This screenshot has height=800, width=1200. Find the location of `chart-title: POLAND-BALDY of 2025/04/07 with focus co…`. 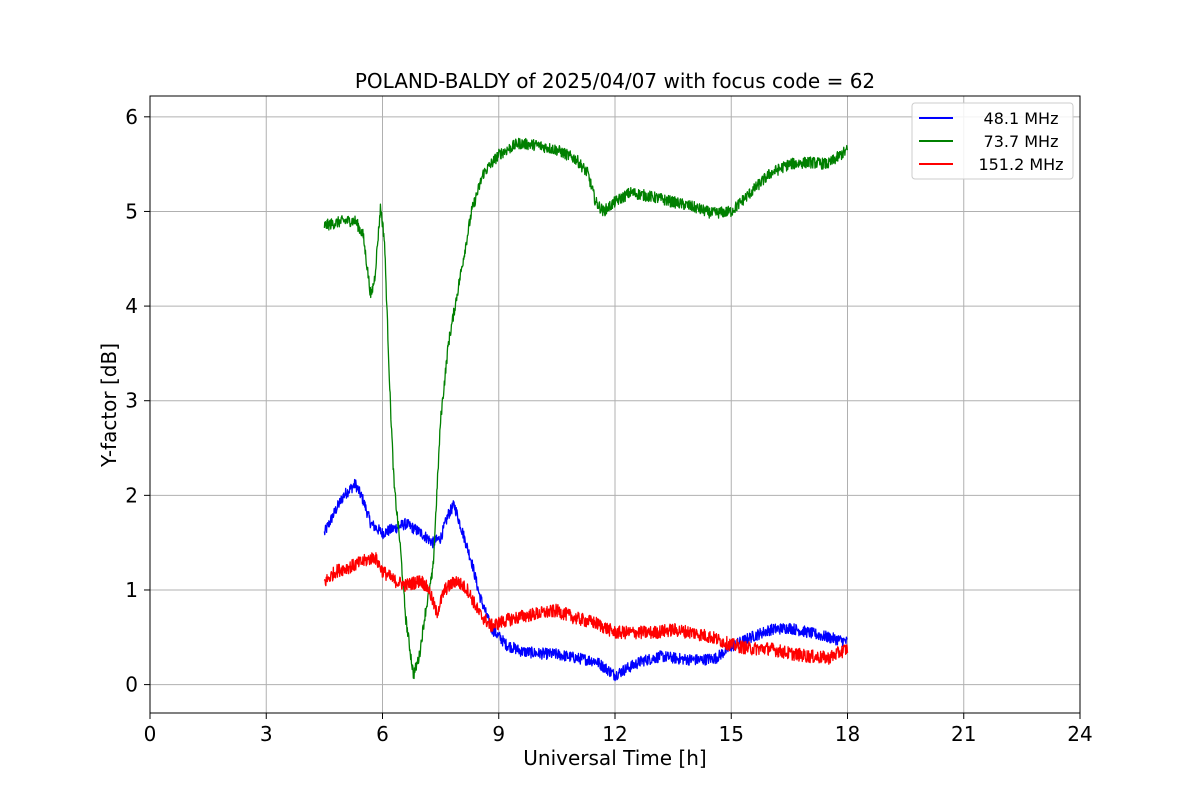

chart-title: POLAND-BALDY of 2025/04/07 with focus co… is located at coordinates (615, 81).